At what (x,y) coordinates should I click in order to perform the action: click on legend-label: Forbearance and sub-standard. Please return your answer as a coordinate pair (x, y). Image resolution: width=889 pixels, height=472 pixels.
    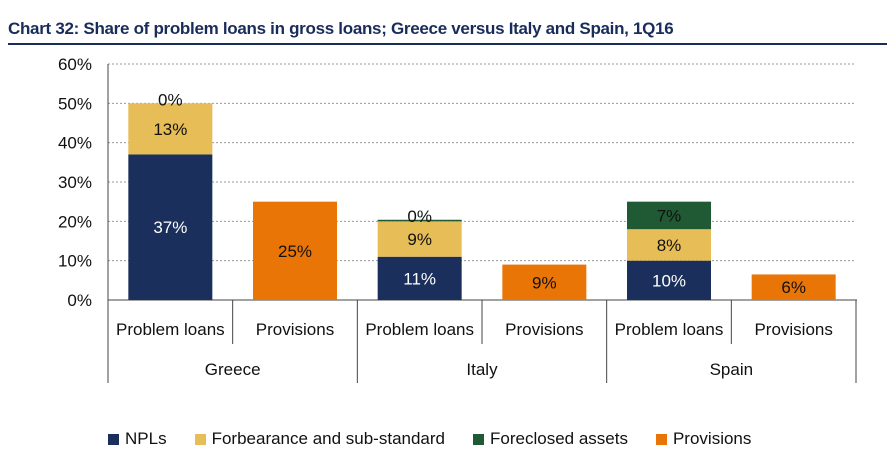
    Looking at the image, I should click on (328, 438).